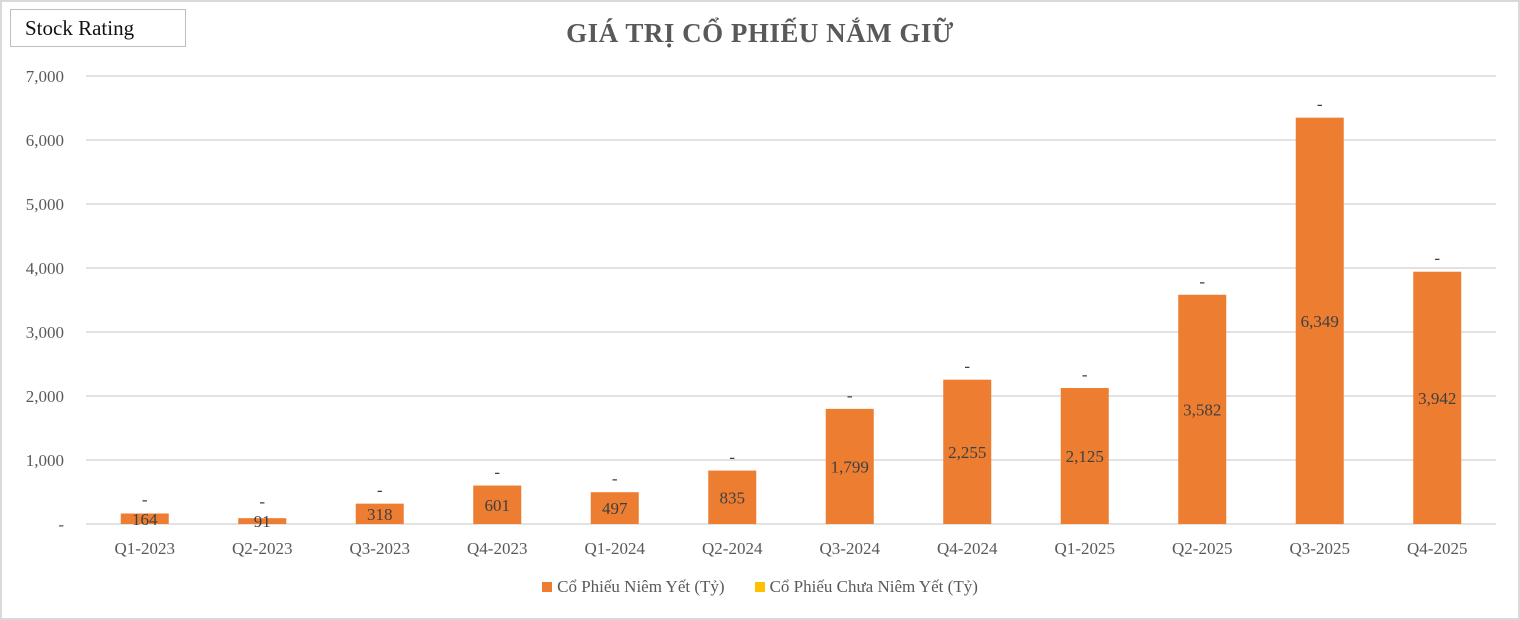 The image size is (1520, 620). Describe the element at coordinates (850, 548) in the screenshot. I see `x-tick-label: Q3-2024` at that location.